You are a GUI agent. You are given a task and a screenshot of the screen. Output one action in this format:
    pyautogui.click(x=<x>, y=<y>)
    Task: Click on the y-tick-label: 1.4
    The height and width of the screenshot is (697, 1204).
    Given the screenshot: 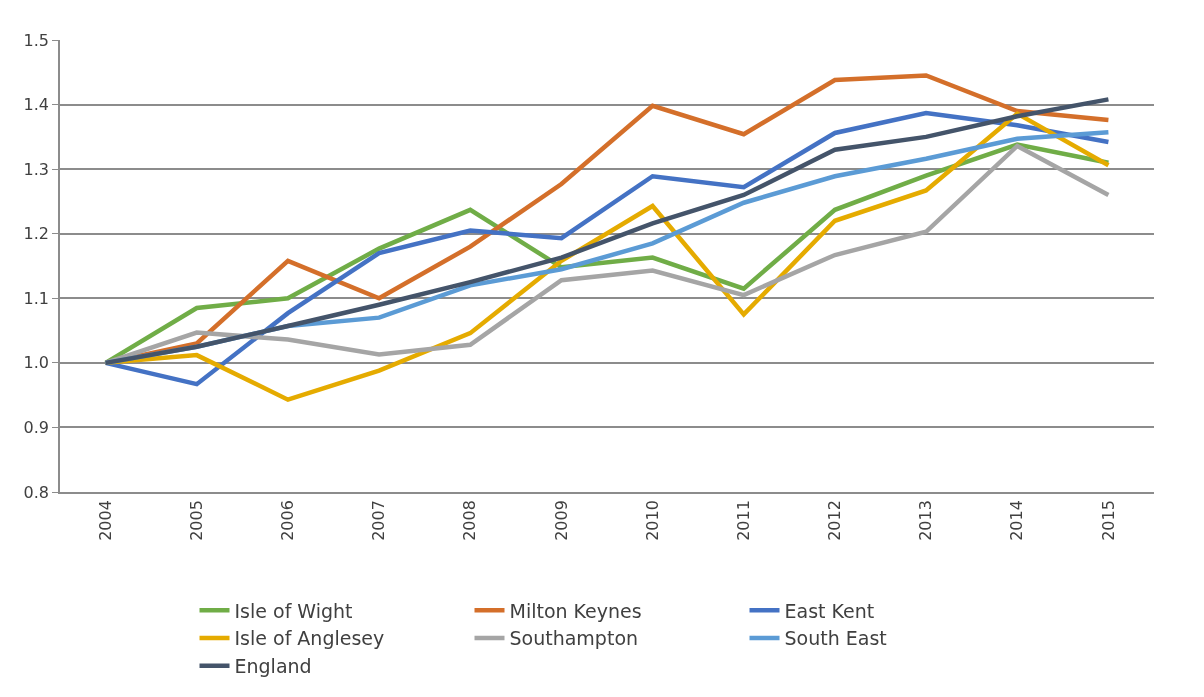 What is the action you would take?
    pyautogui.click(x=36, y=105)
    